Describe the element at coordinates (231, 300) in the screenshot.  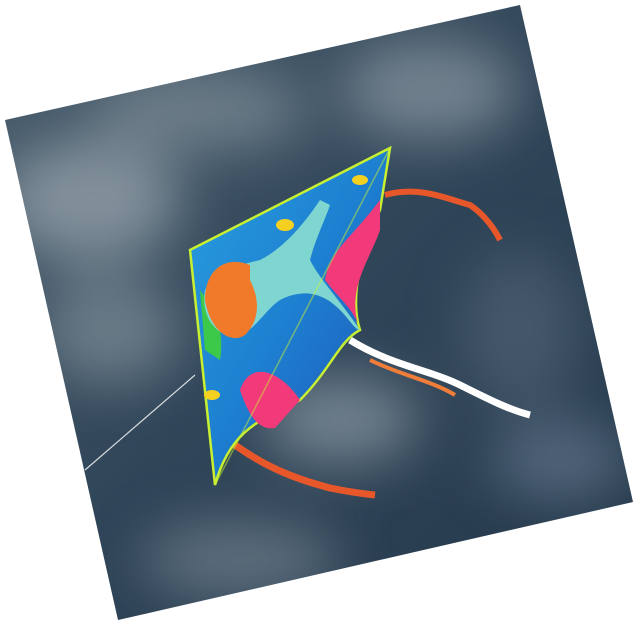
I see `kite-octopus` at that location.